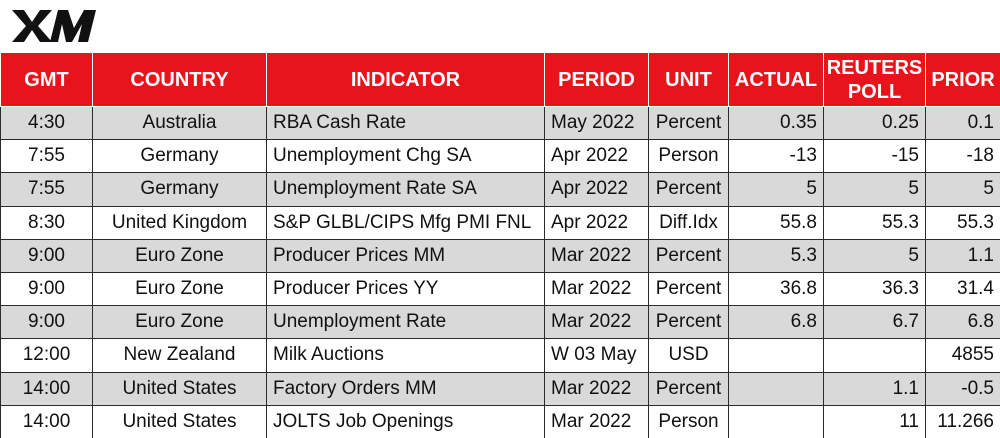 Image resolution: width=1000 pixels, height=438 pixels. Describe the element at coordinates (46, 222) in the screenshot. I see `cell-gmt: 8:30` at that location.